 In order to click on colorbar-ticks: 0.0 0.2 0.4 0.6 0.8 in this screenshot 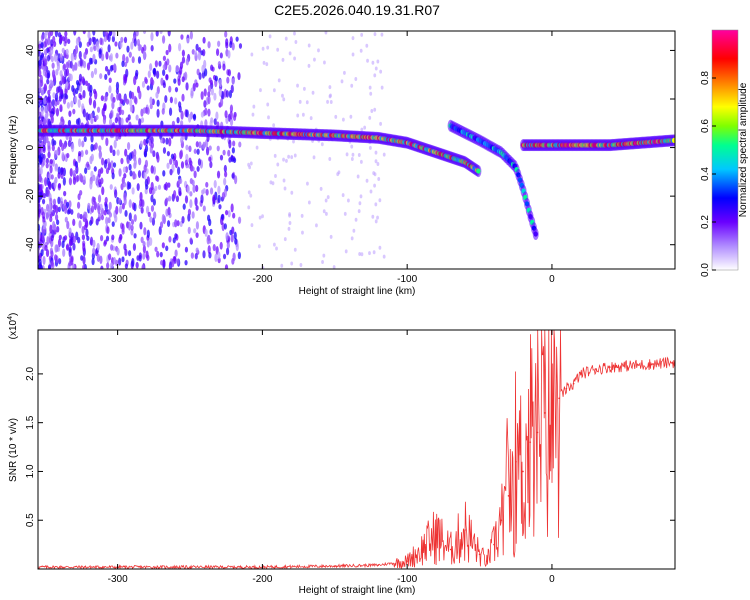, I will do `click(708, 174)`.